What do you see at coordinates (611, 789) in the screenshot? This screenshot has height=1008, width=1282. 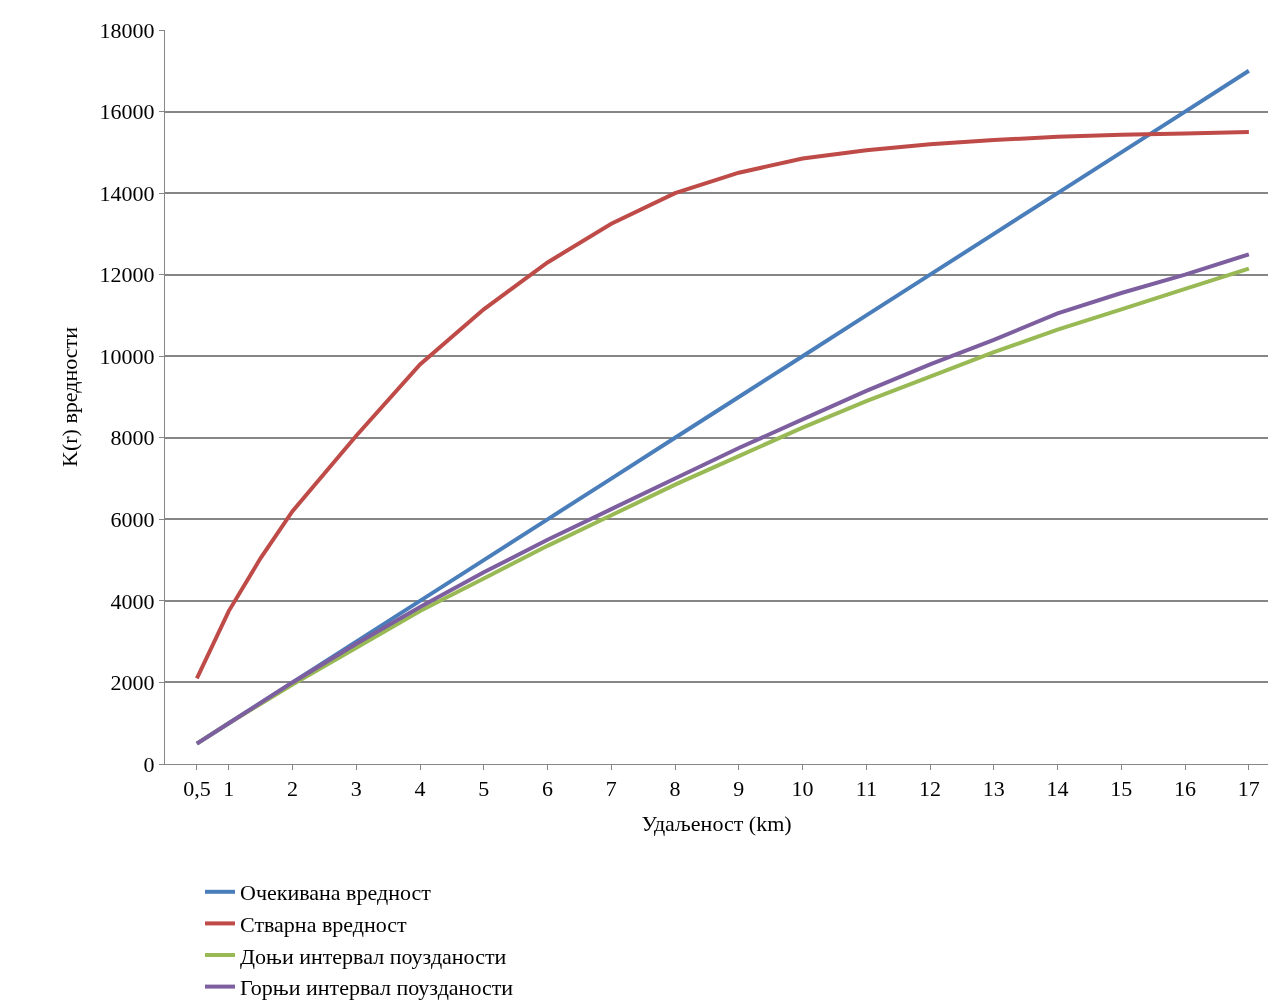 I see `x-tick-label: 7` at bounding box center [611, 789].